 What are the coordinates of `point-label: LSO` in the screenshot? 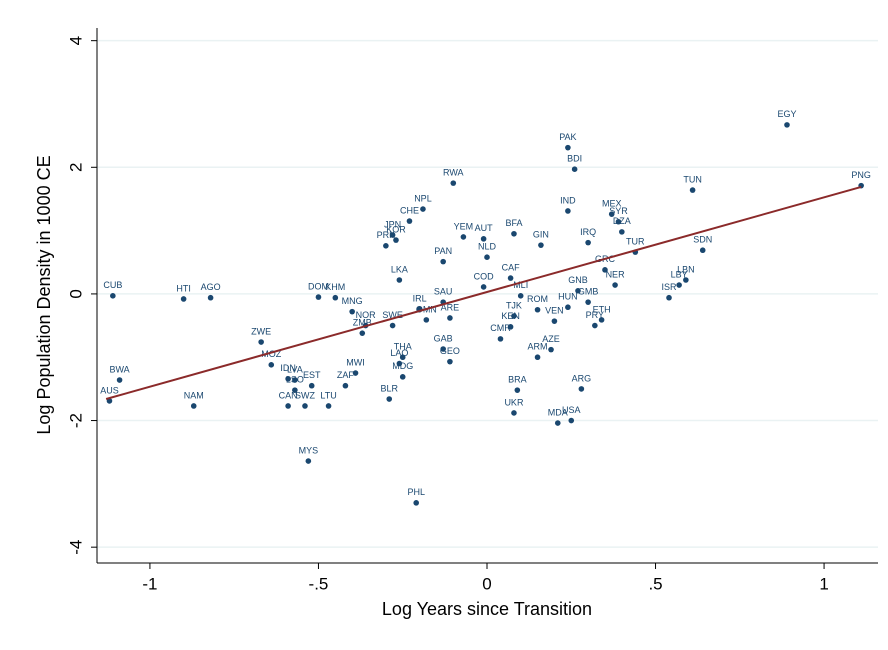 It's located at (295, 380).